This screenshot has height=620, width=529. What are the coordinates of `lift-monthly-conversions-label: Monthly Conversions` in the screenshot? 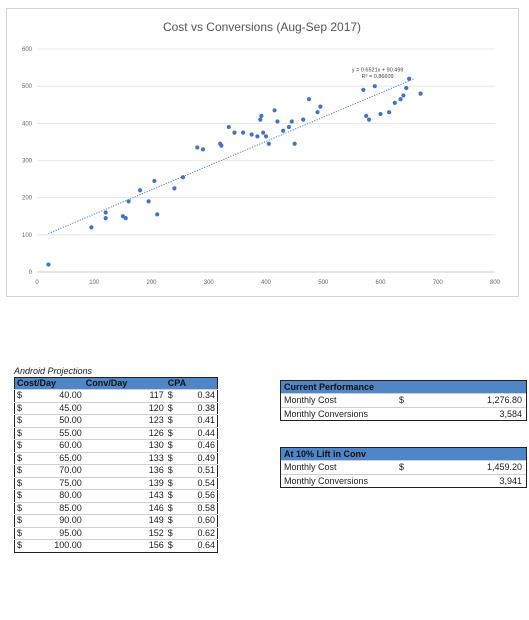 It's located at (326, 480).